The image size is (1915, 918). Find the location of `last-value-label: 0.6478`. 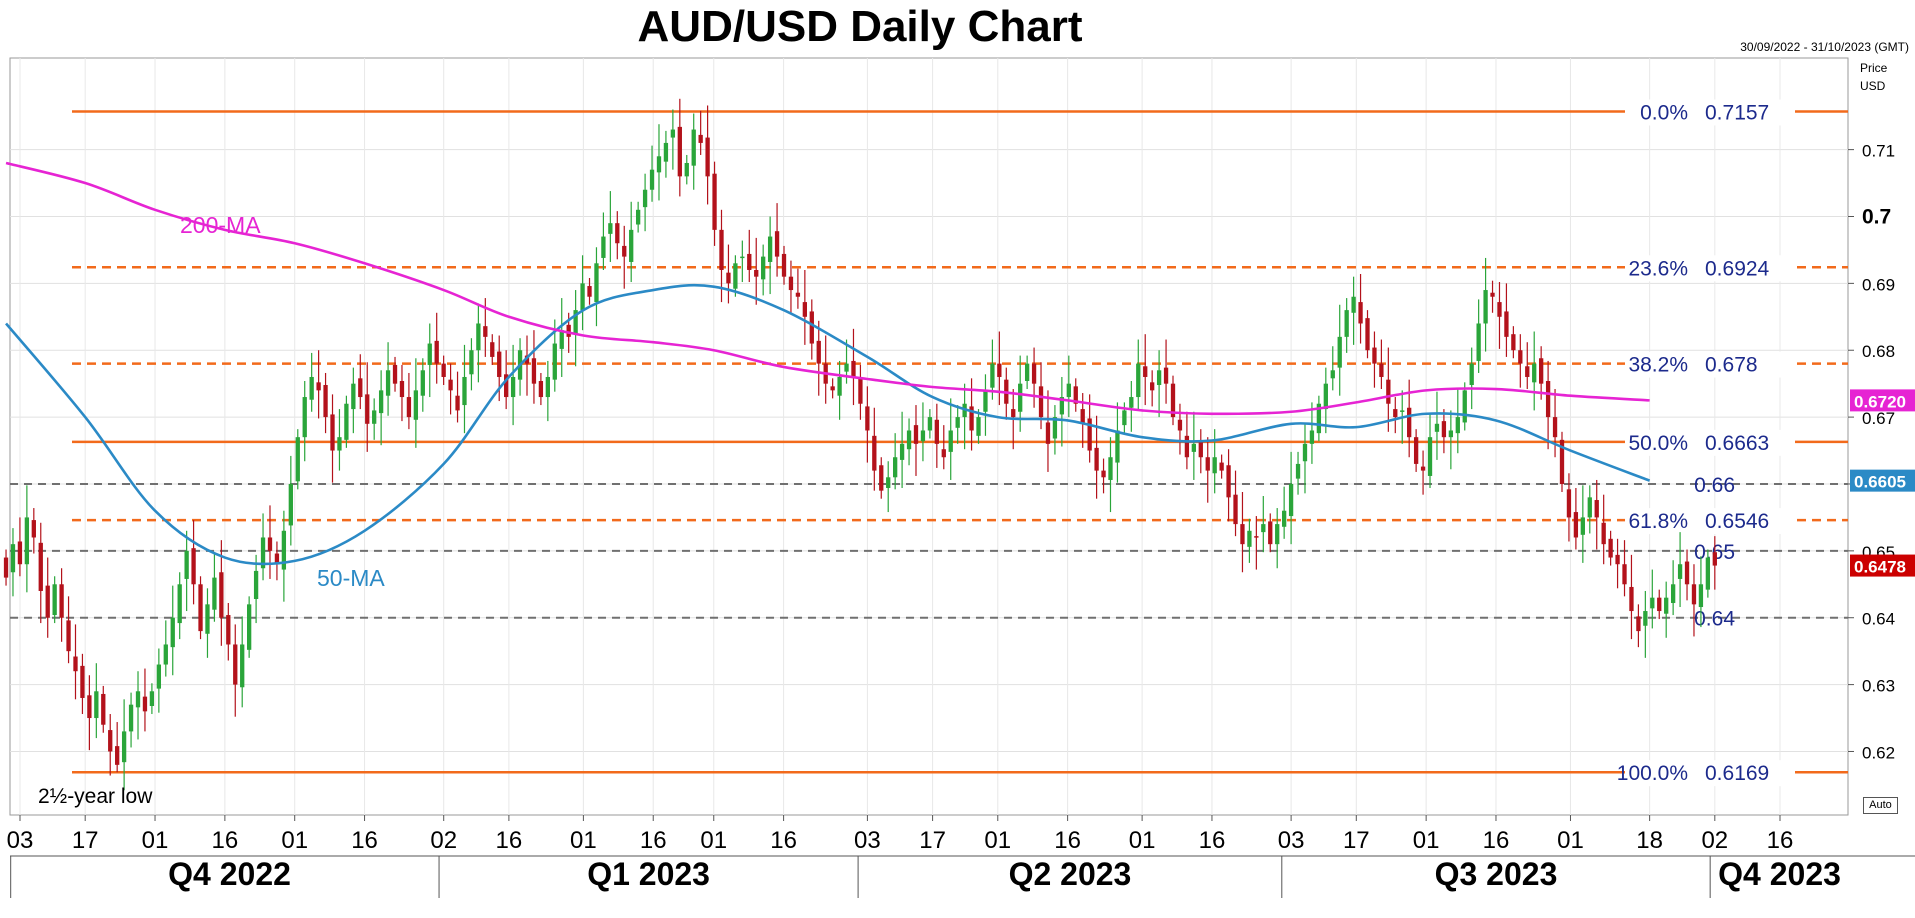

last-value-label: 0.6478 is located at coordinates (1880, 567).